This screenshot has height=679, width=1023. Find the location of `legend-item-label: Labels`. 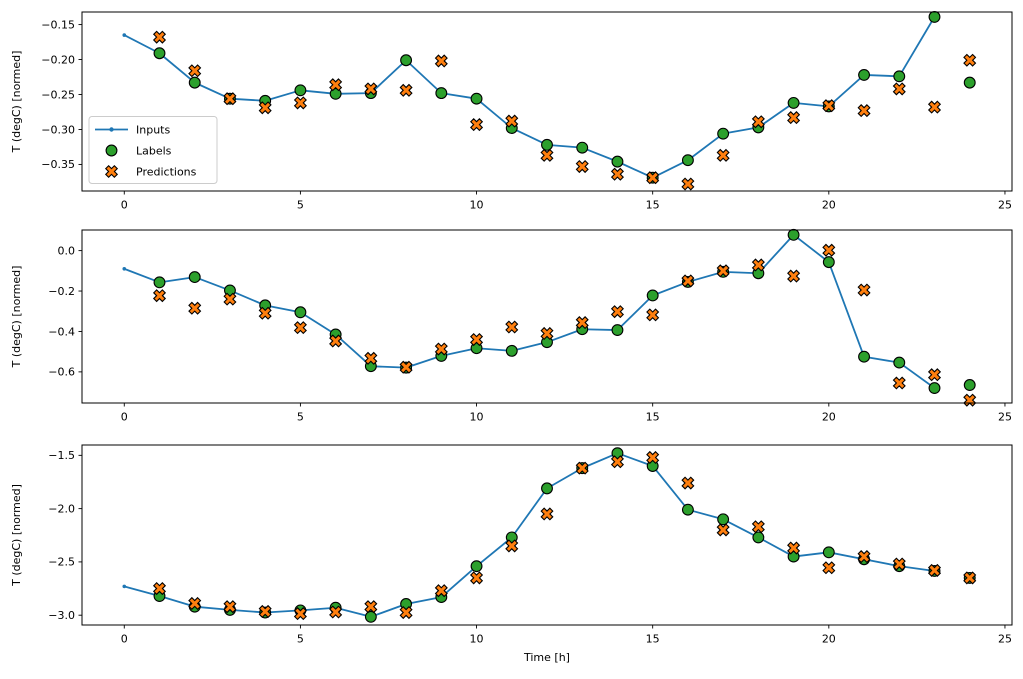

legend-item-label: Labels is located at coordinates (154, 150).